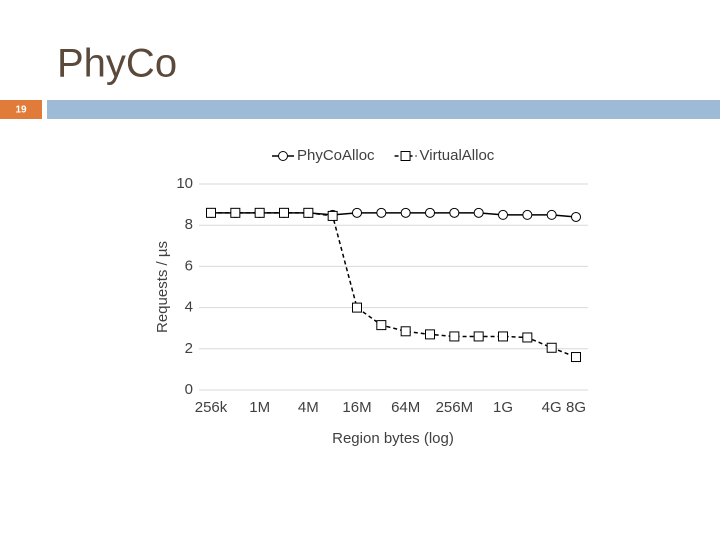 The height and width of the screenshot is (545, 720). Describe the element at coordinates (211, 407) in the screenshot. I see `x-tick-label: 256k` at that location.